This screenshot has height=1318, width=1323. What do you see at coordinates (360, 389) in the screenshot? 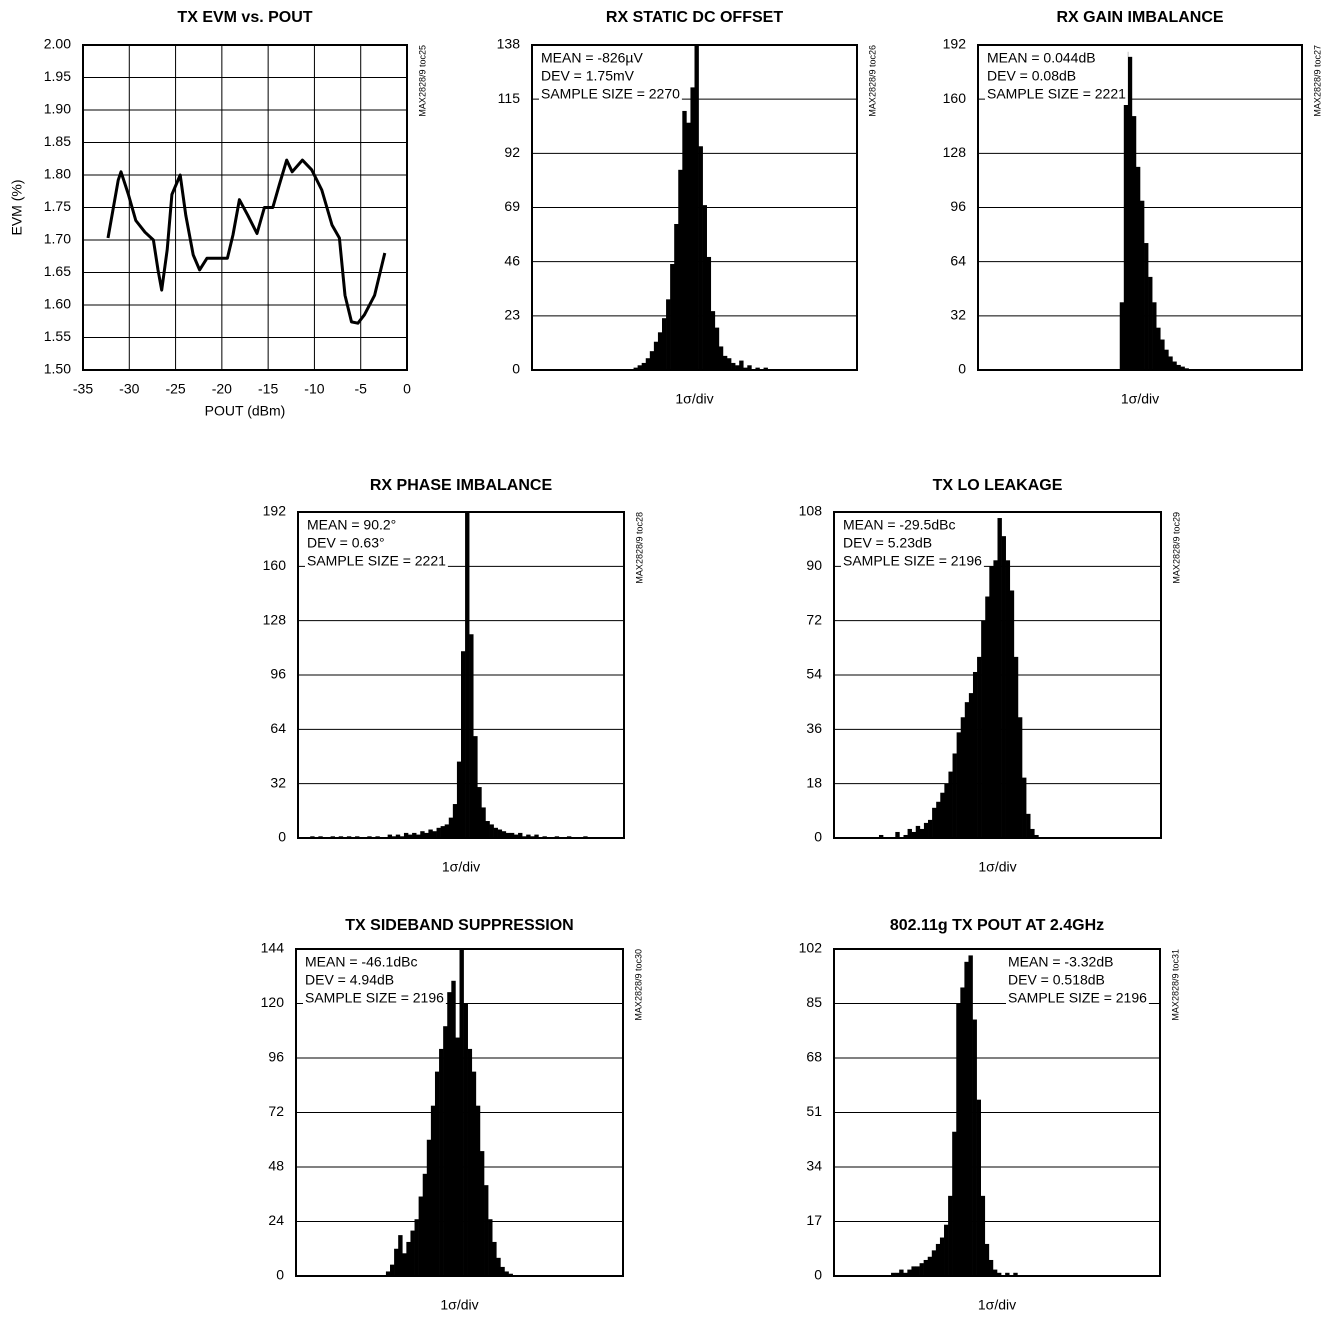
I see `x-tick-label: -5` at bounding box center [360, 389].